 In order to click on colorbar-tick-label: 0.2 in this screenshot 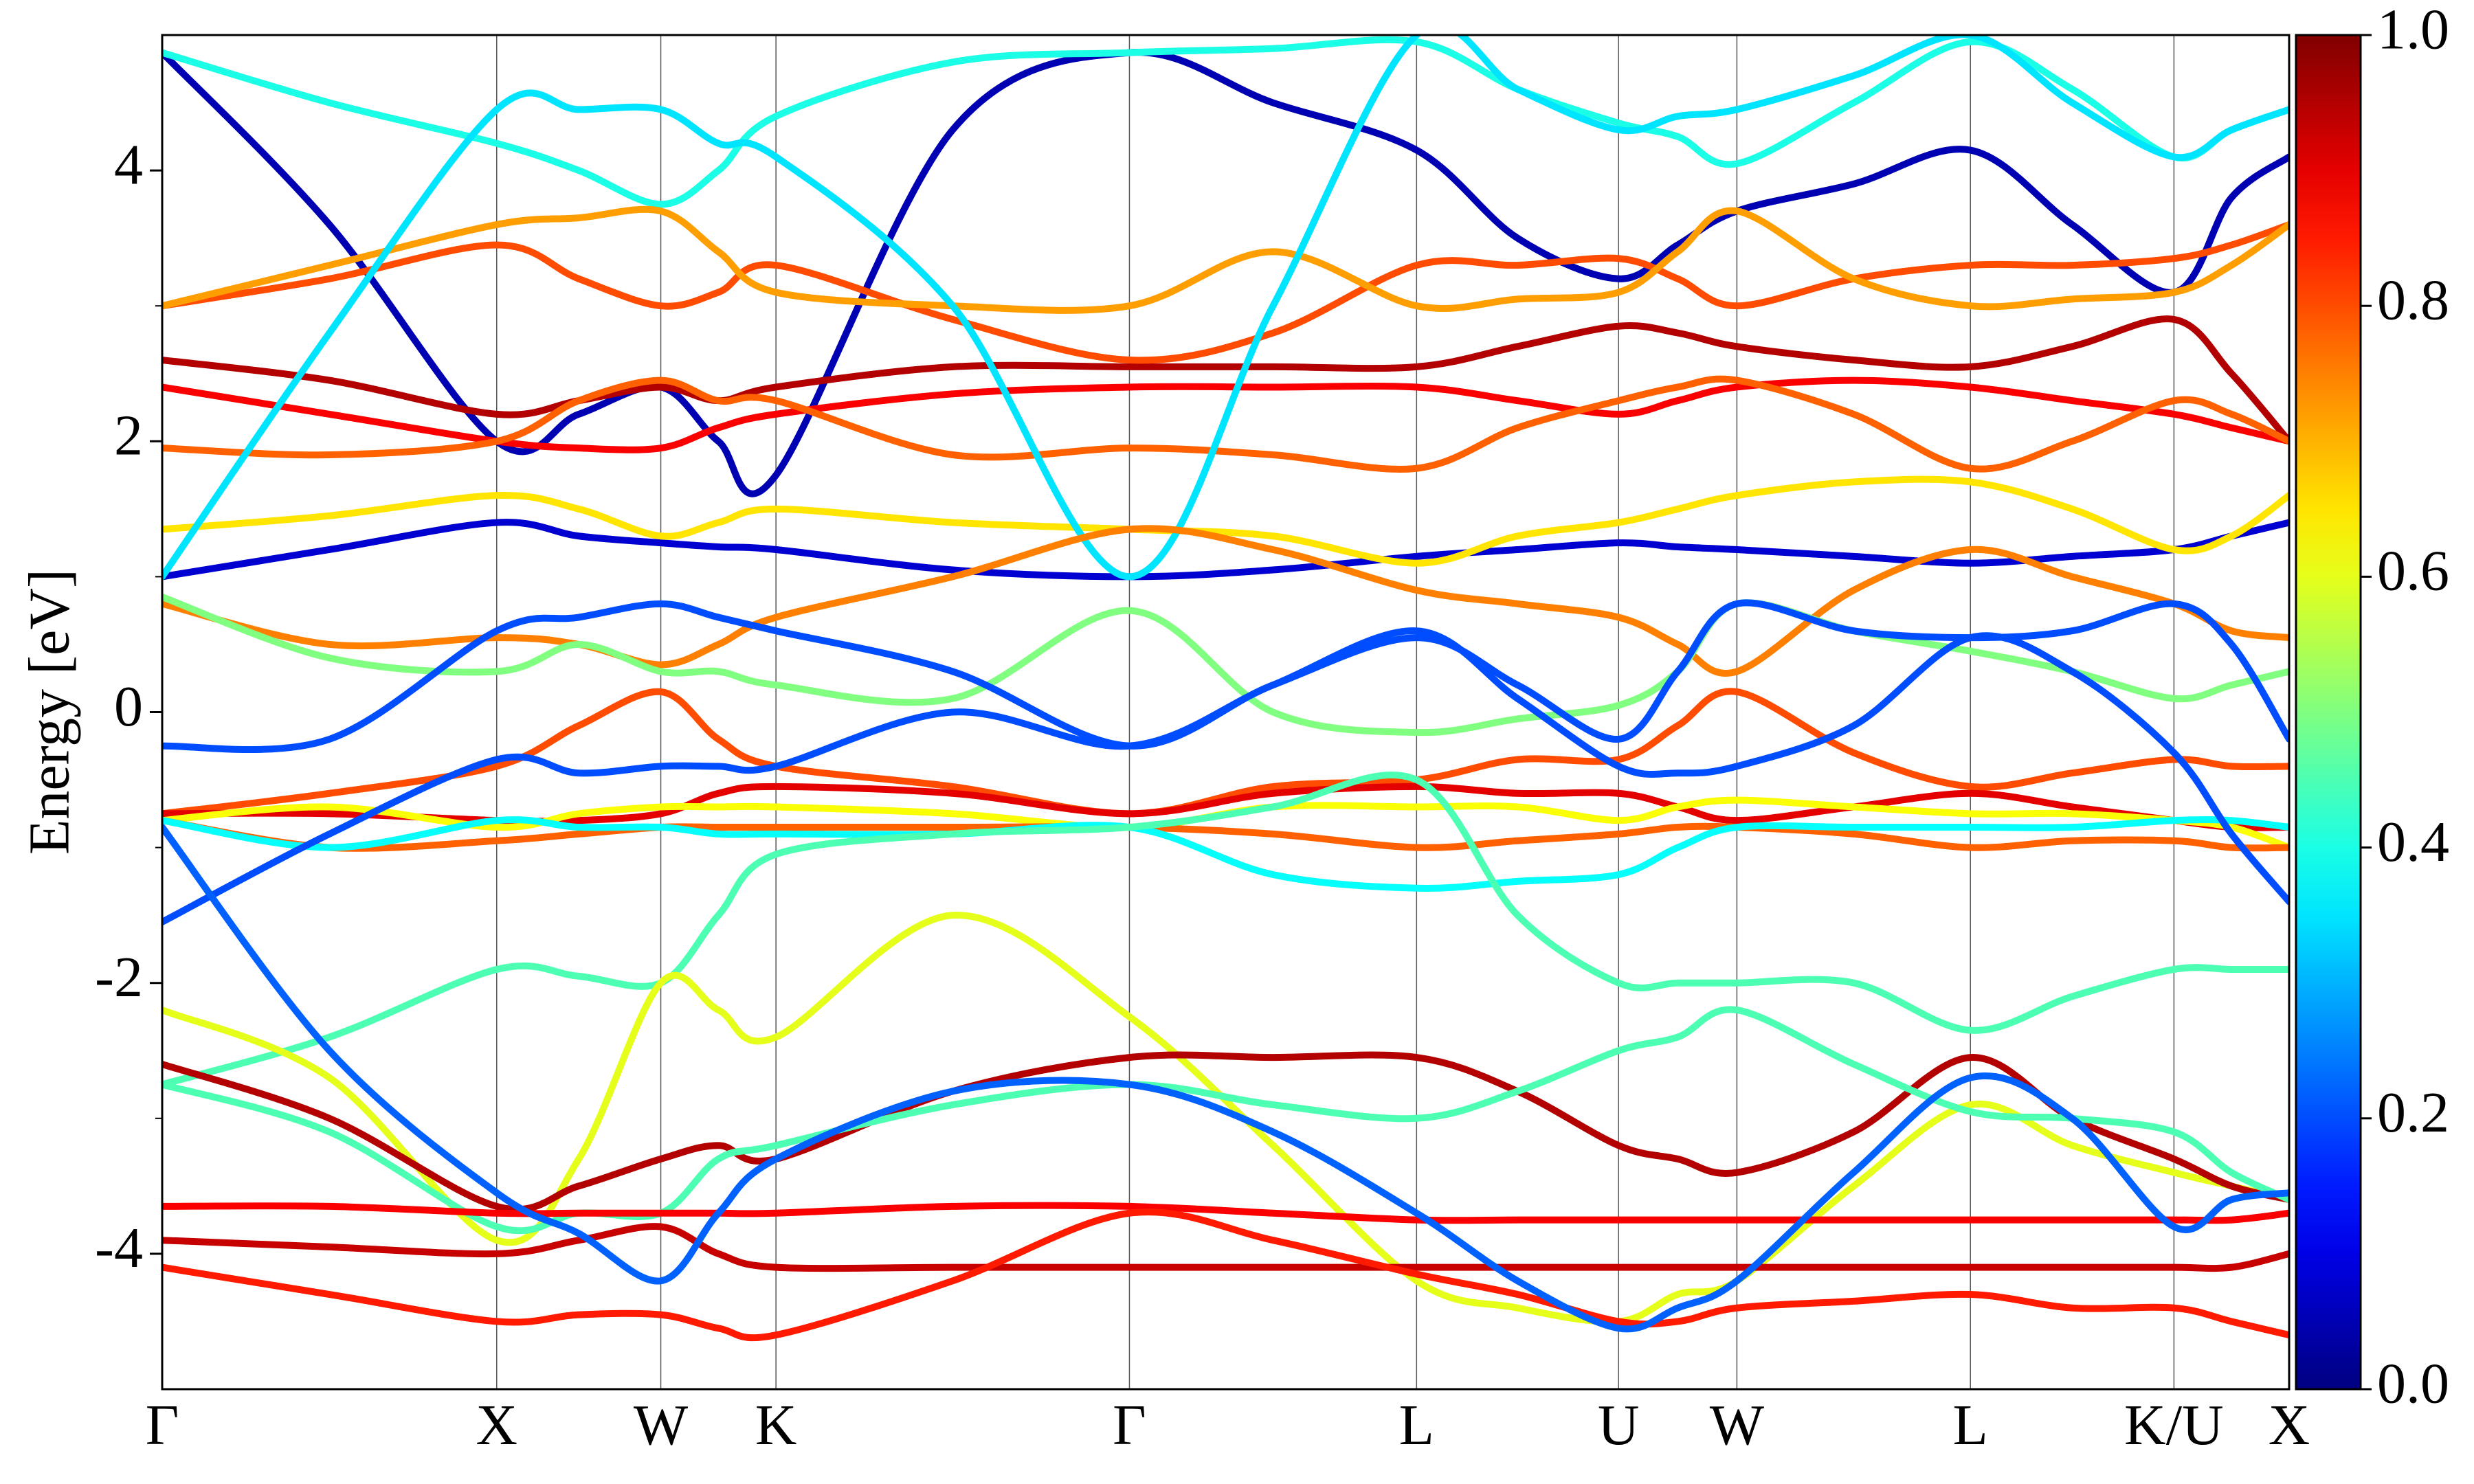, I will do `click(2413, 1113)`.